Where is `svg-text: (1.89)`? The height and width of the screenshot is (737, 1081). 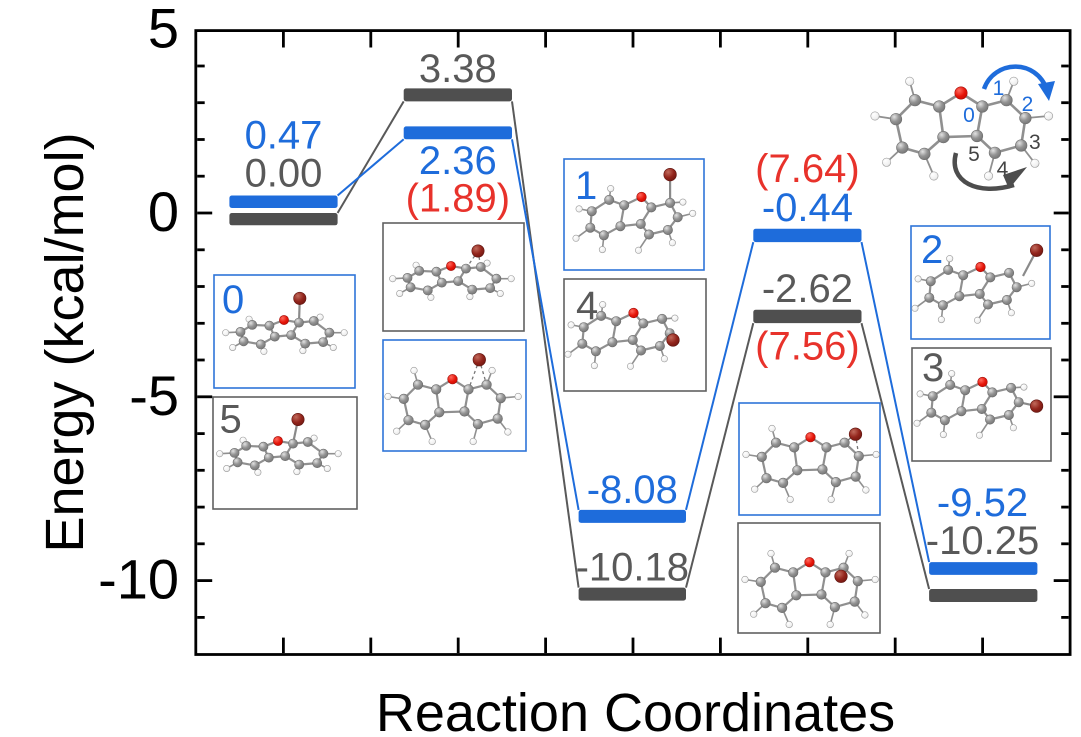
svg-text: (1.89) is located at coordinates (458, 198).